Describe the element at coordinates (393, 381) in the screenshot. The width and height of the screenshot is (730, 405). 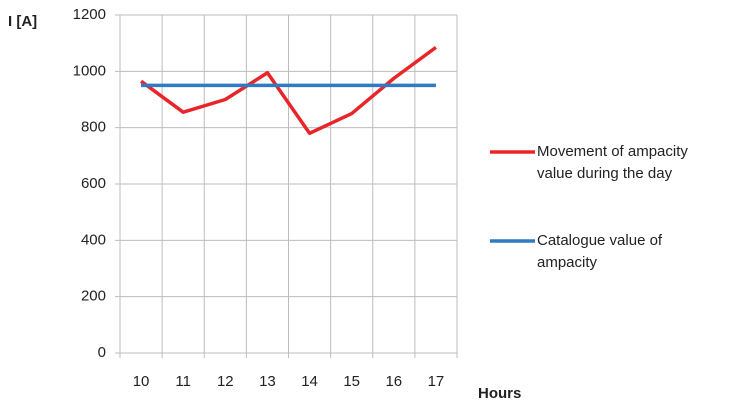
I see `x-tick-label: 16` at that location.